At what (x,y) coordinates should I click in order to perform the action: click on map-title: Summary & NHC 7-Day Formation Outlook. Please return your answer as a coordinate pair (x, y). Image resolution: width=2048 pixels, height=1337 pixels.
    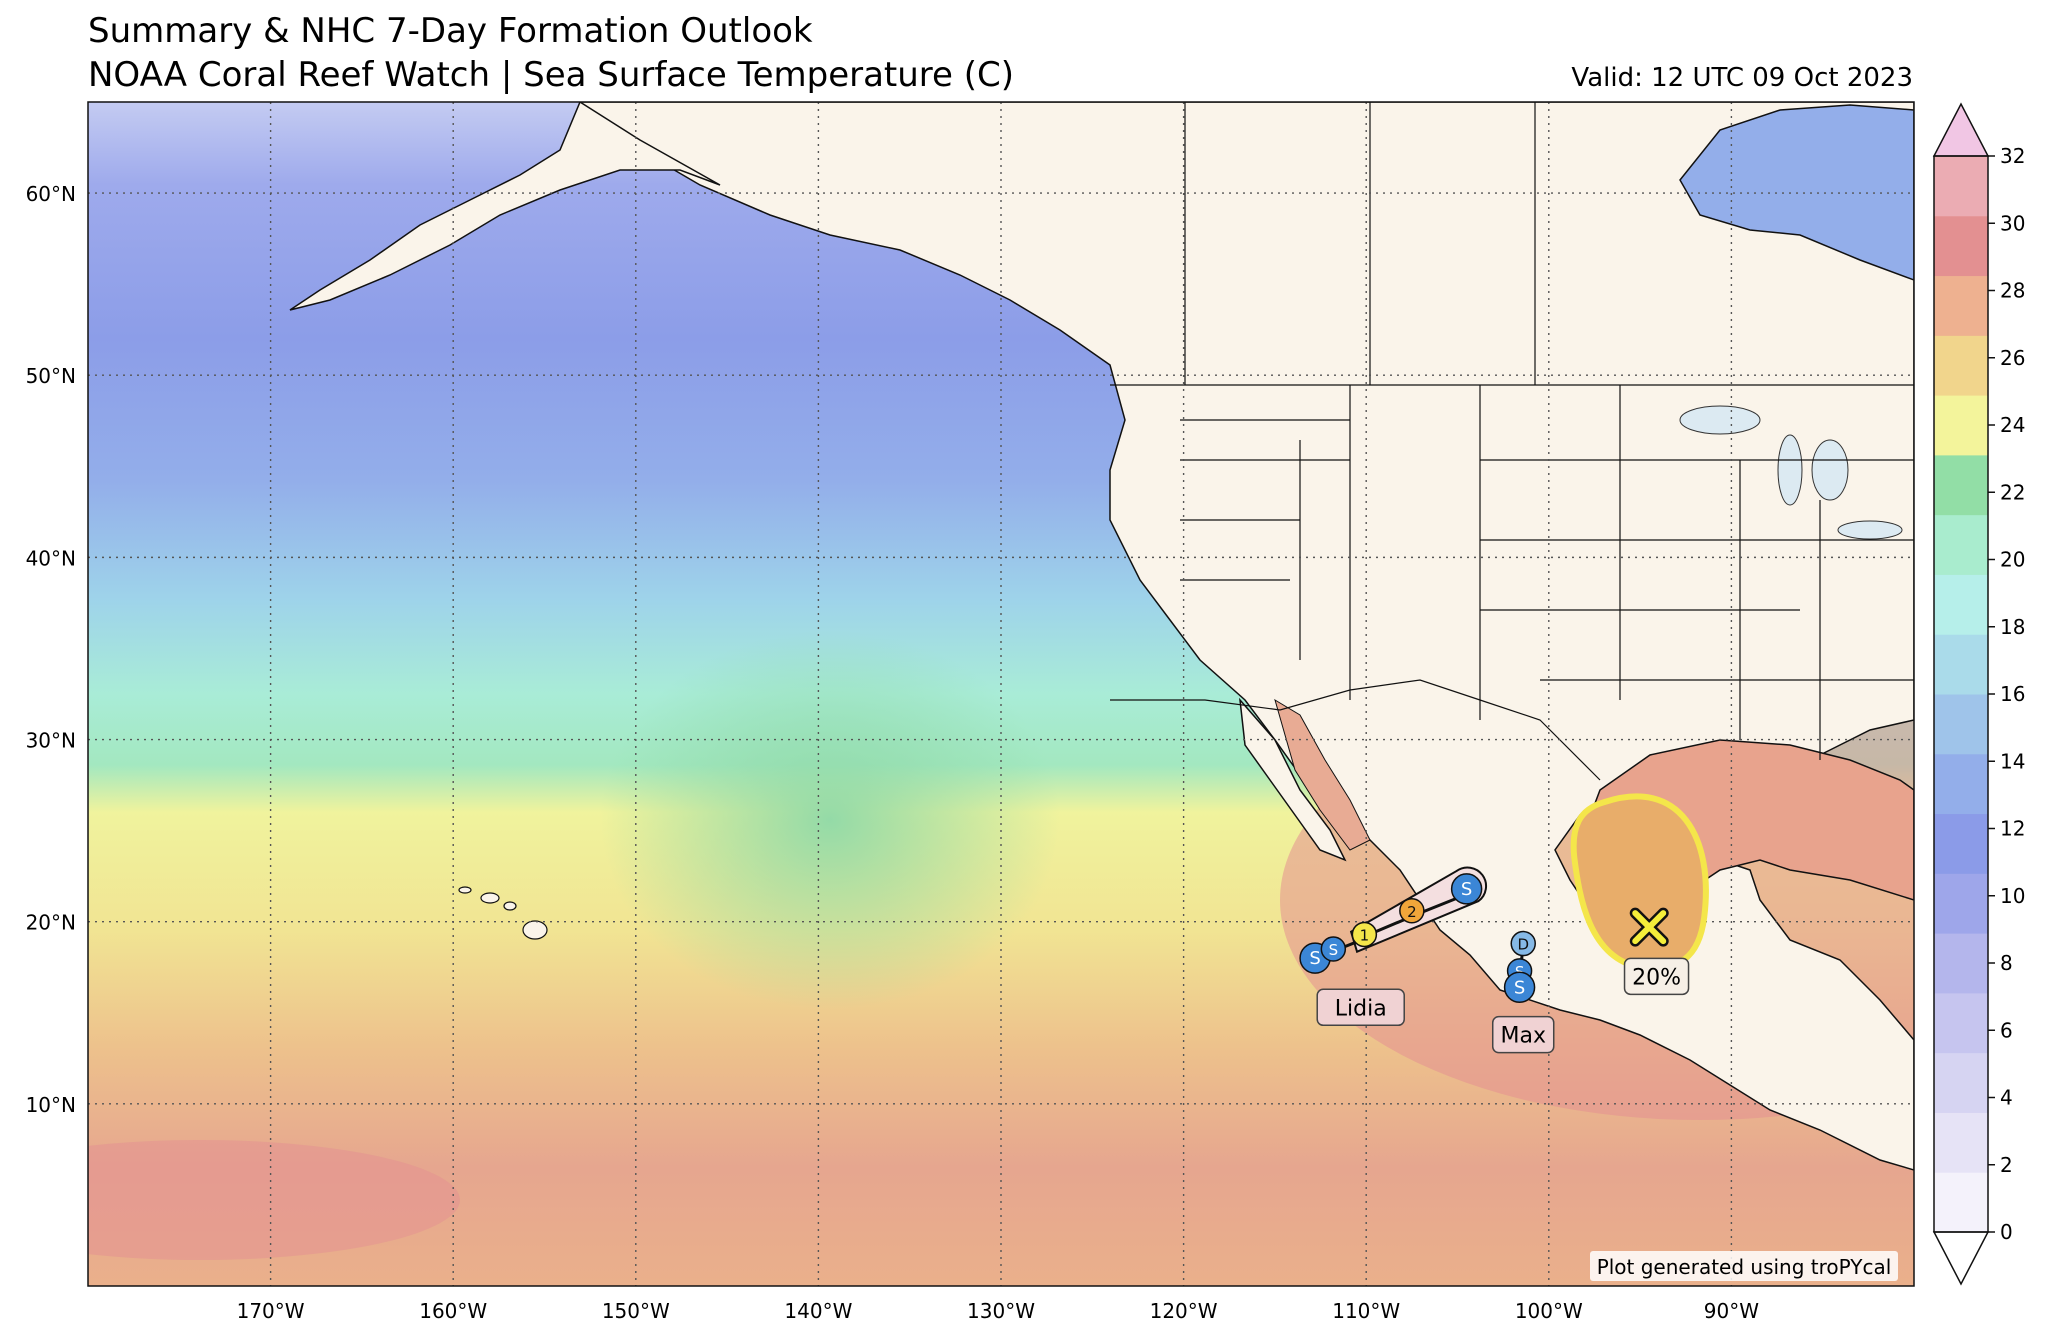
    Looking at the image, I should click on (450, 31).